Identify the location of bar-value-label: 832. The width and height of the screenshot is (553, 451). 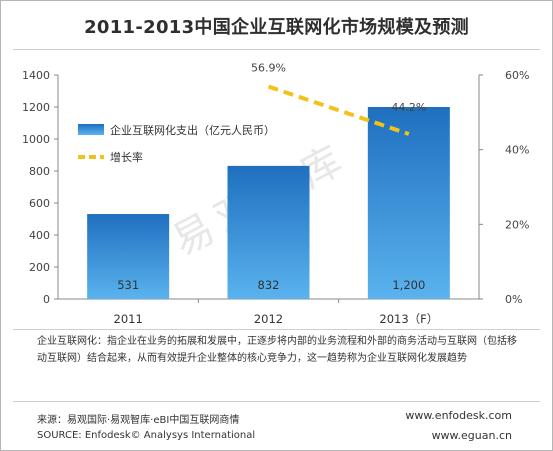
(269, 285).